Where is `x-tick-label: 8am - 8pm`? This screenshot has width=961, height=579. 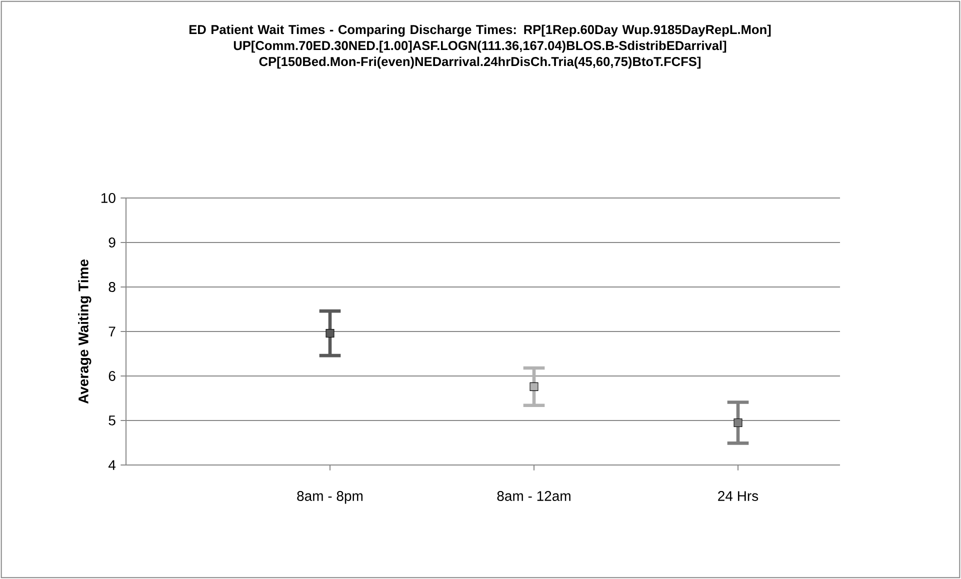
x-tick-label: 8am - 8pm is located at coordinates (330, 497).